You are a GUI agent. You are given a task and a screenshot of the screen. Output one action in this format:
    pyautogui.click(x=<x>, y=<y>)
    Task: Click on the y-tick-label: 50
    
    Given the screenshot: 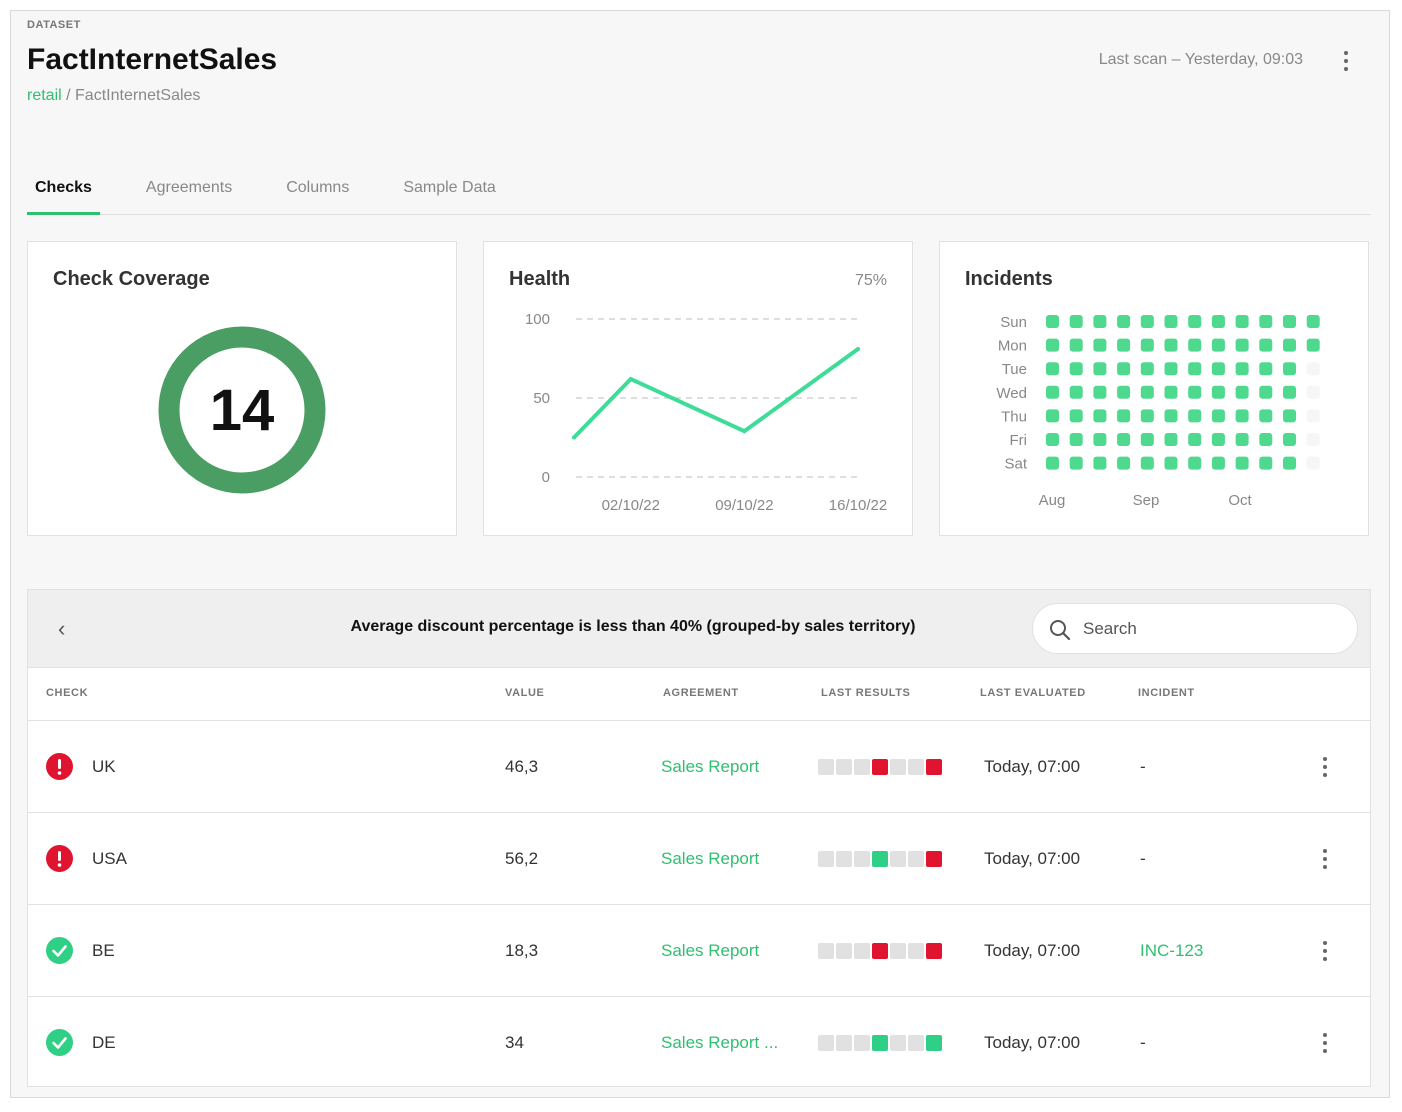 What is the action you would take?
    pyautogui.click(x=541, y=398)
    